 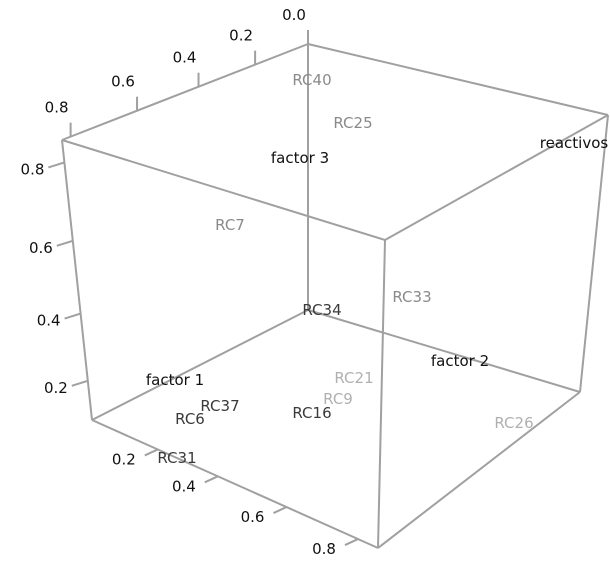 What do you see at coordinates (241, 36) in the screenshot?
I see `tick-label-top-1: 0.2` at bounding box center [241, 36].